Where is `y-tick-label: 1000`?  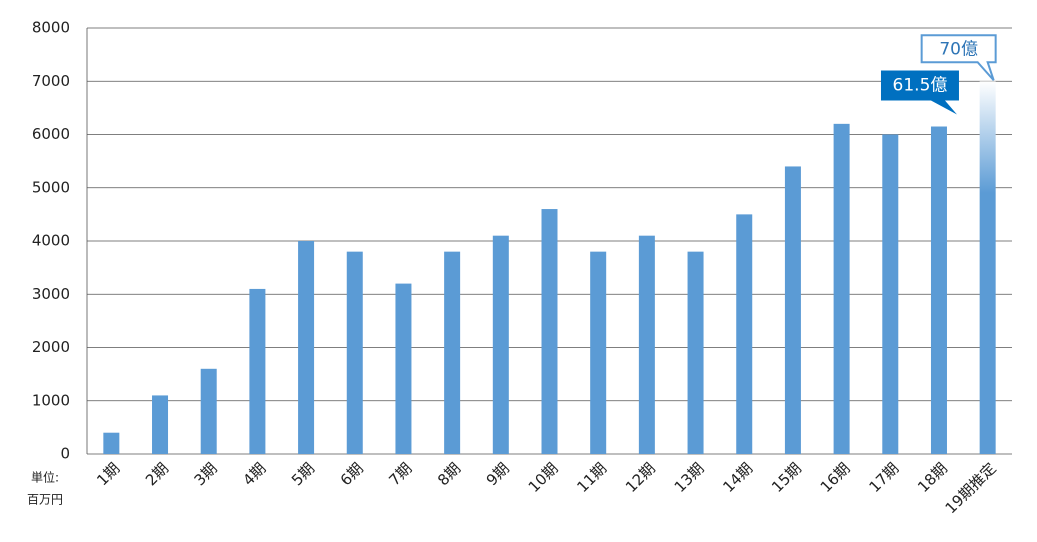 y-tick-label: 1000 is located at coordinates (51, 400).